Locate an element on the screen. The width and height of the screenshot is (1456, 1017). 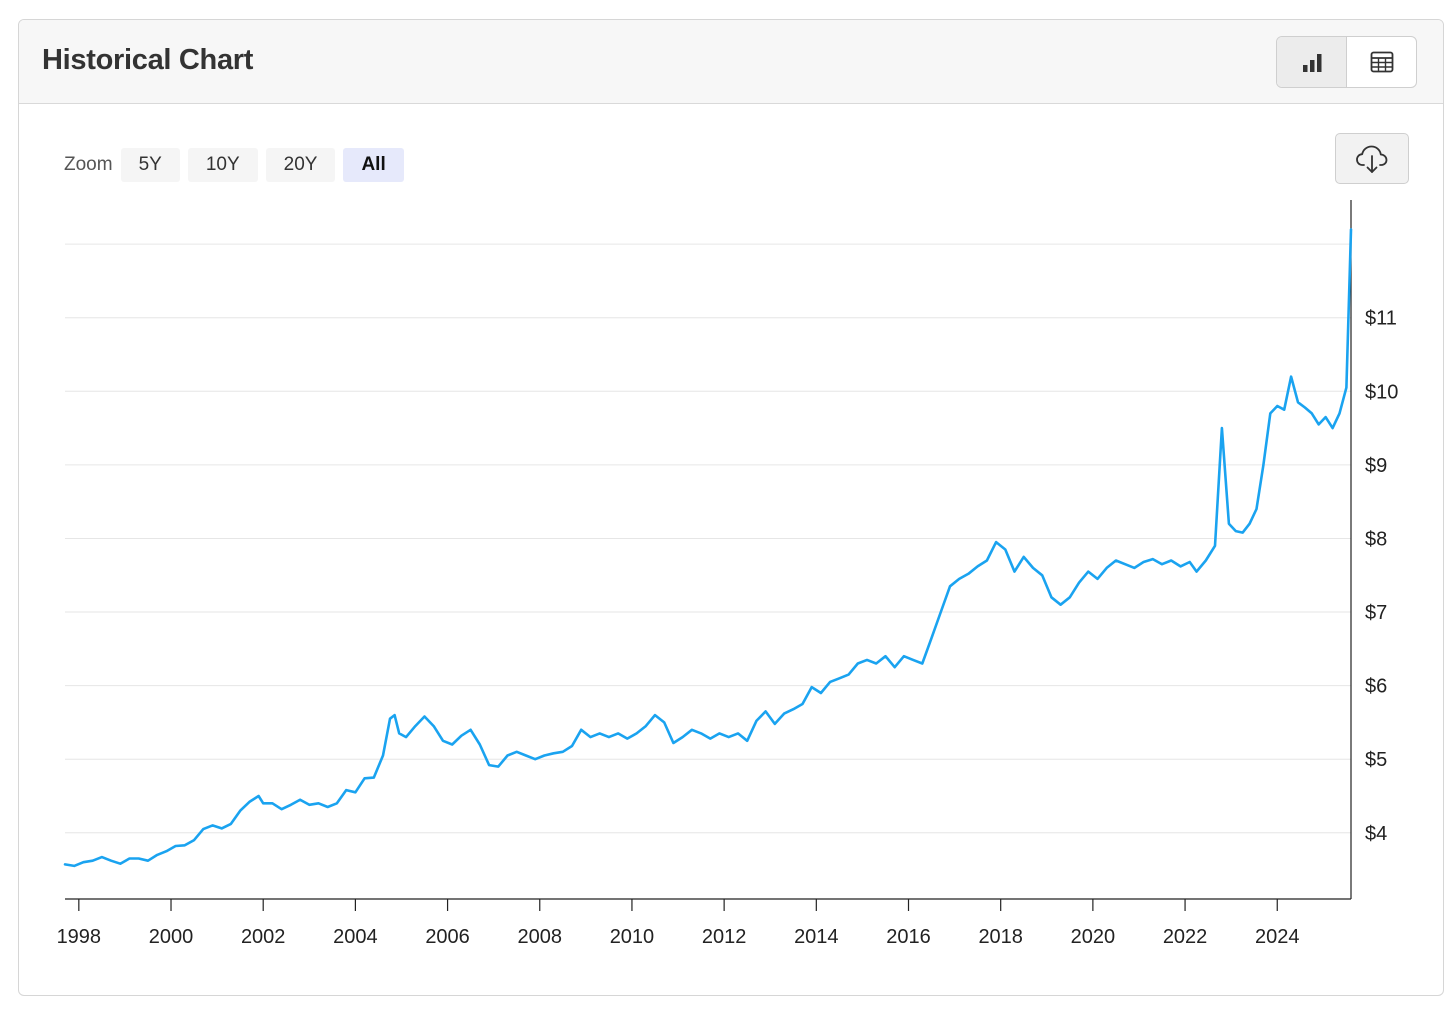
y-tick-label: $10 is located at coordinates (1381, 392).